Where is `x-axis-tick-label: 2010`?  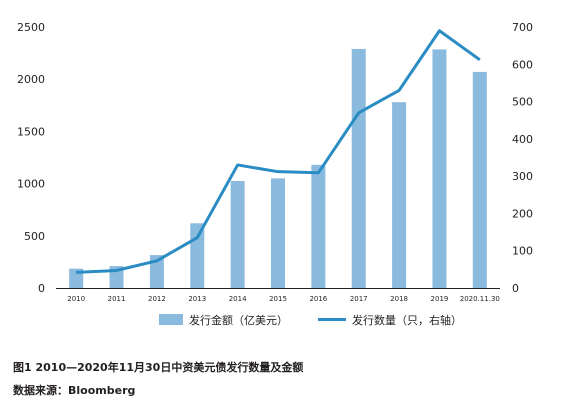
x-axis-tick-label: 2010 is located at coordinates (76, 299).